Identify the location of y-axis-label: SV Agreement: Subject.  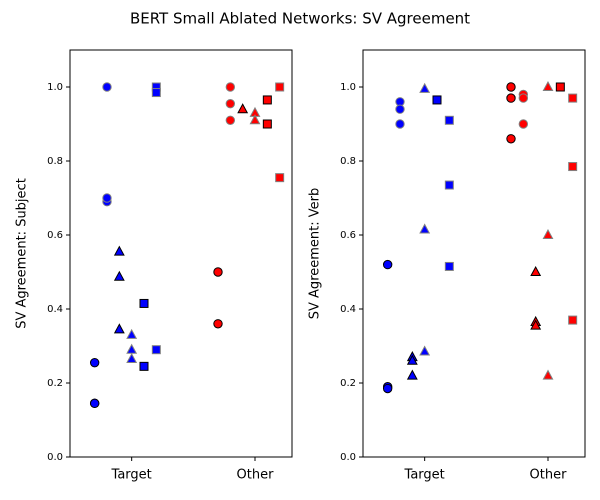
(22, 253).